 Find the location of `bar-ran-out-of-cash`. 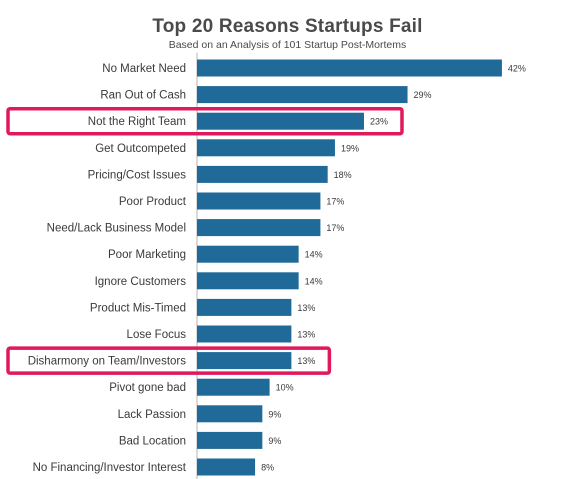

bar-ran-out-of-cash is located at coordinates (302, 95).